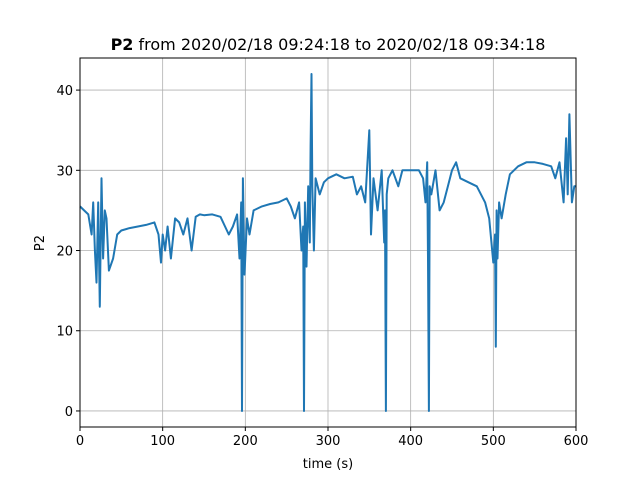 Image resolution: width=640 pixels, height=480 pixels. What do you see at coordinates (64, 171) in the screenshot?
I see `y-tick-label: 30` at bounding box center [64, 171].